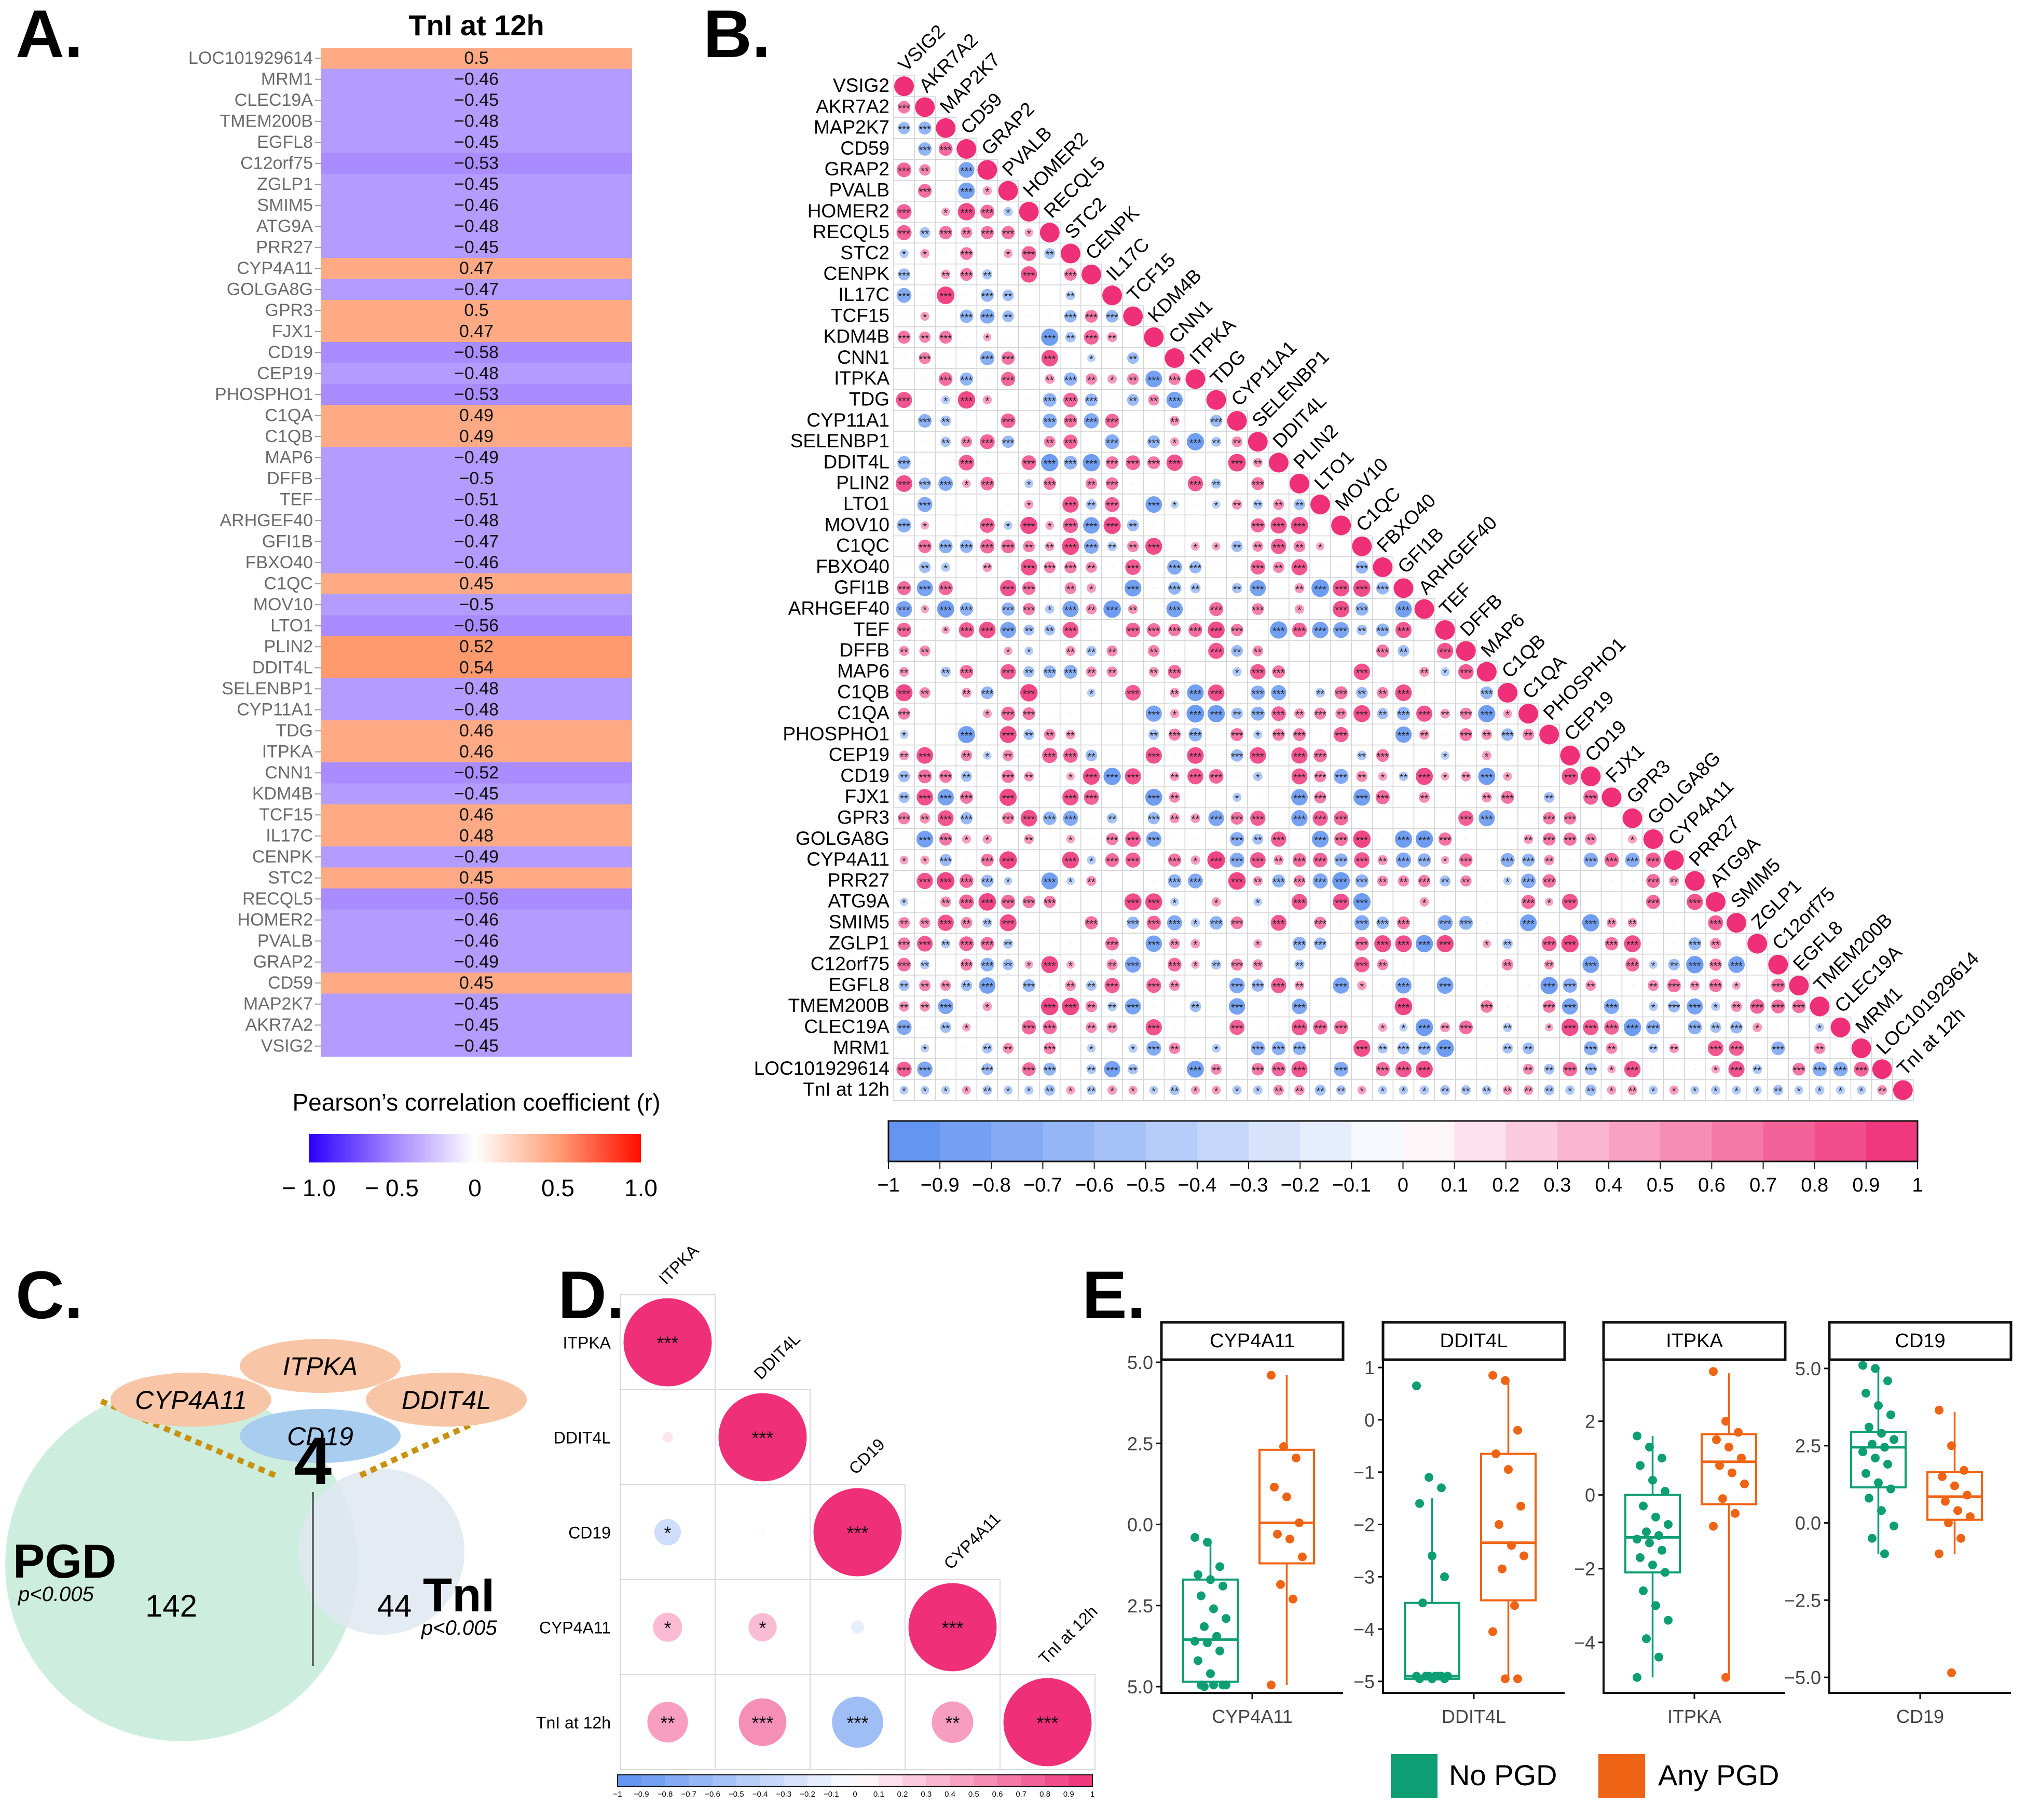 The width and height of the screenshot is (2026, 1820). I want to click on y-tick-label: 0.0, so click(1140, 1525).